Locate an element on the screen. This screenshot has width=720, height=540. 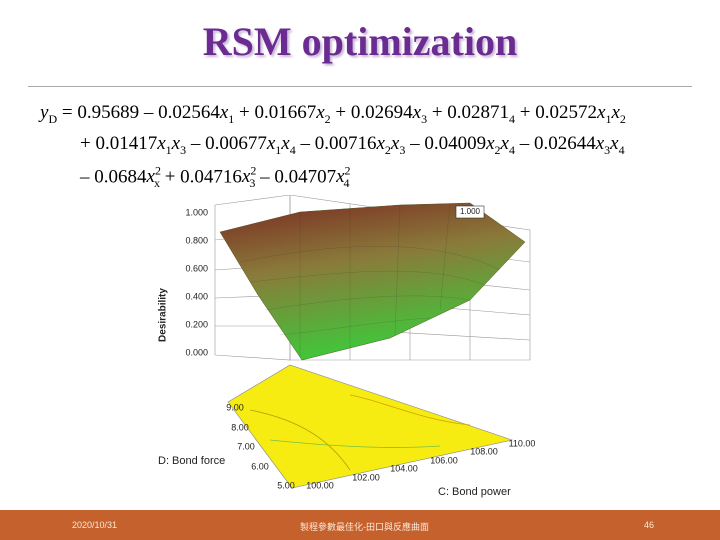
equation-term: + 0.04716 is located at coordinates (200, 177).